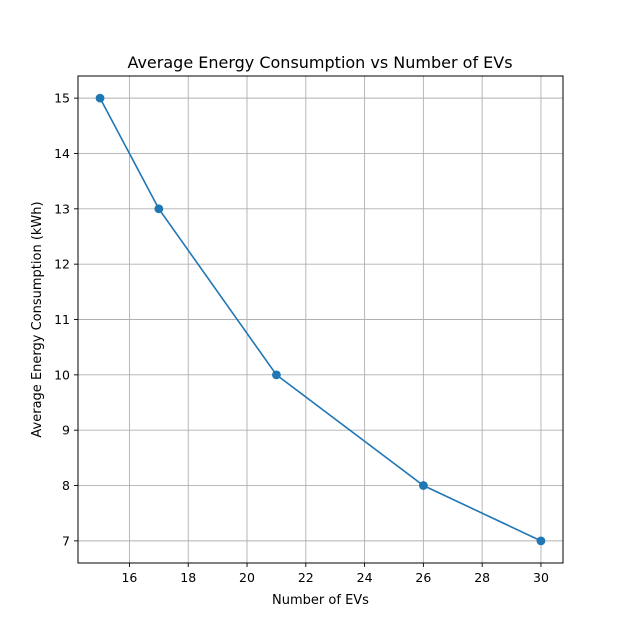  What do you see at coordinates (66, 485) in the screenshot?
I see `y-tick-label: 8` at bounding box center [66, 485].